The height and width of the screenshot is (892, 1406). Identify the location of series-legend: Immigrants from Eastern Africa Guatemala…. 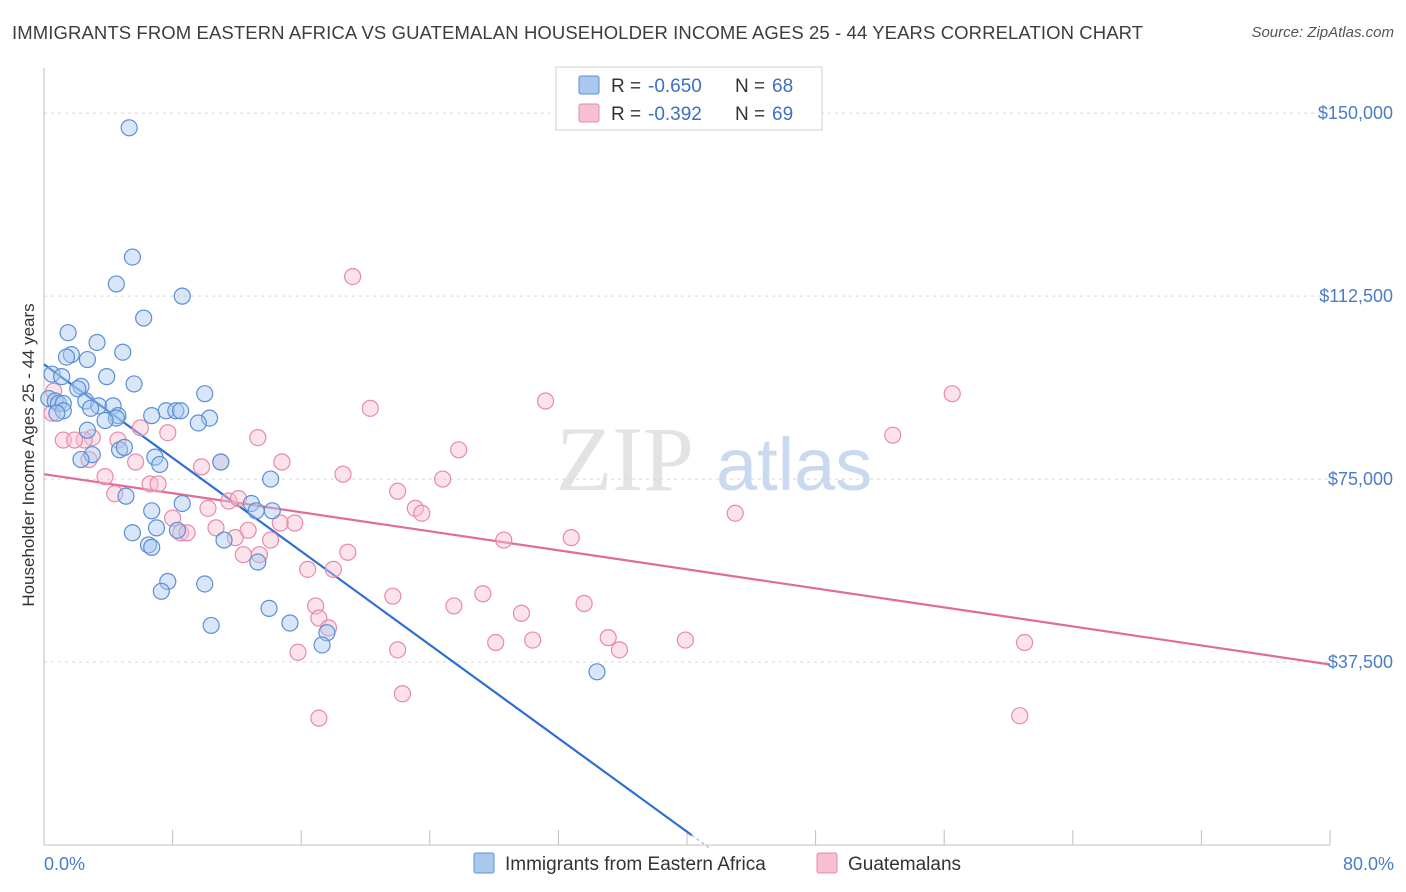
(717, 863).